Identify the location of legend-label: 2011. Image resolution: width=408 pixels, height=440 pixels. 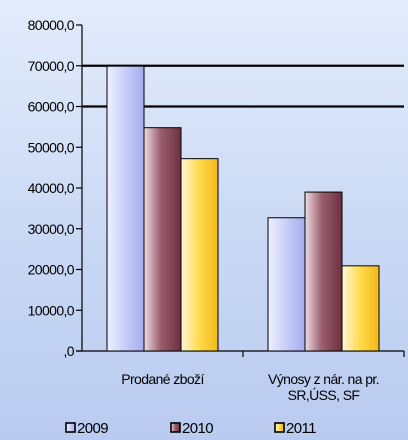
(301, 428).